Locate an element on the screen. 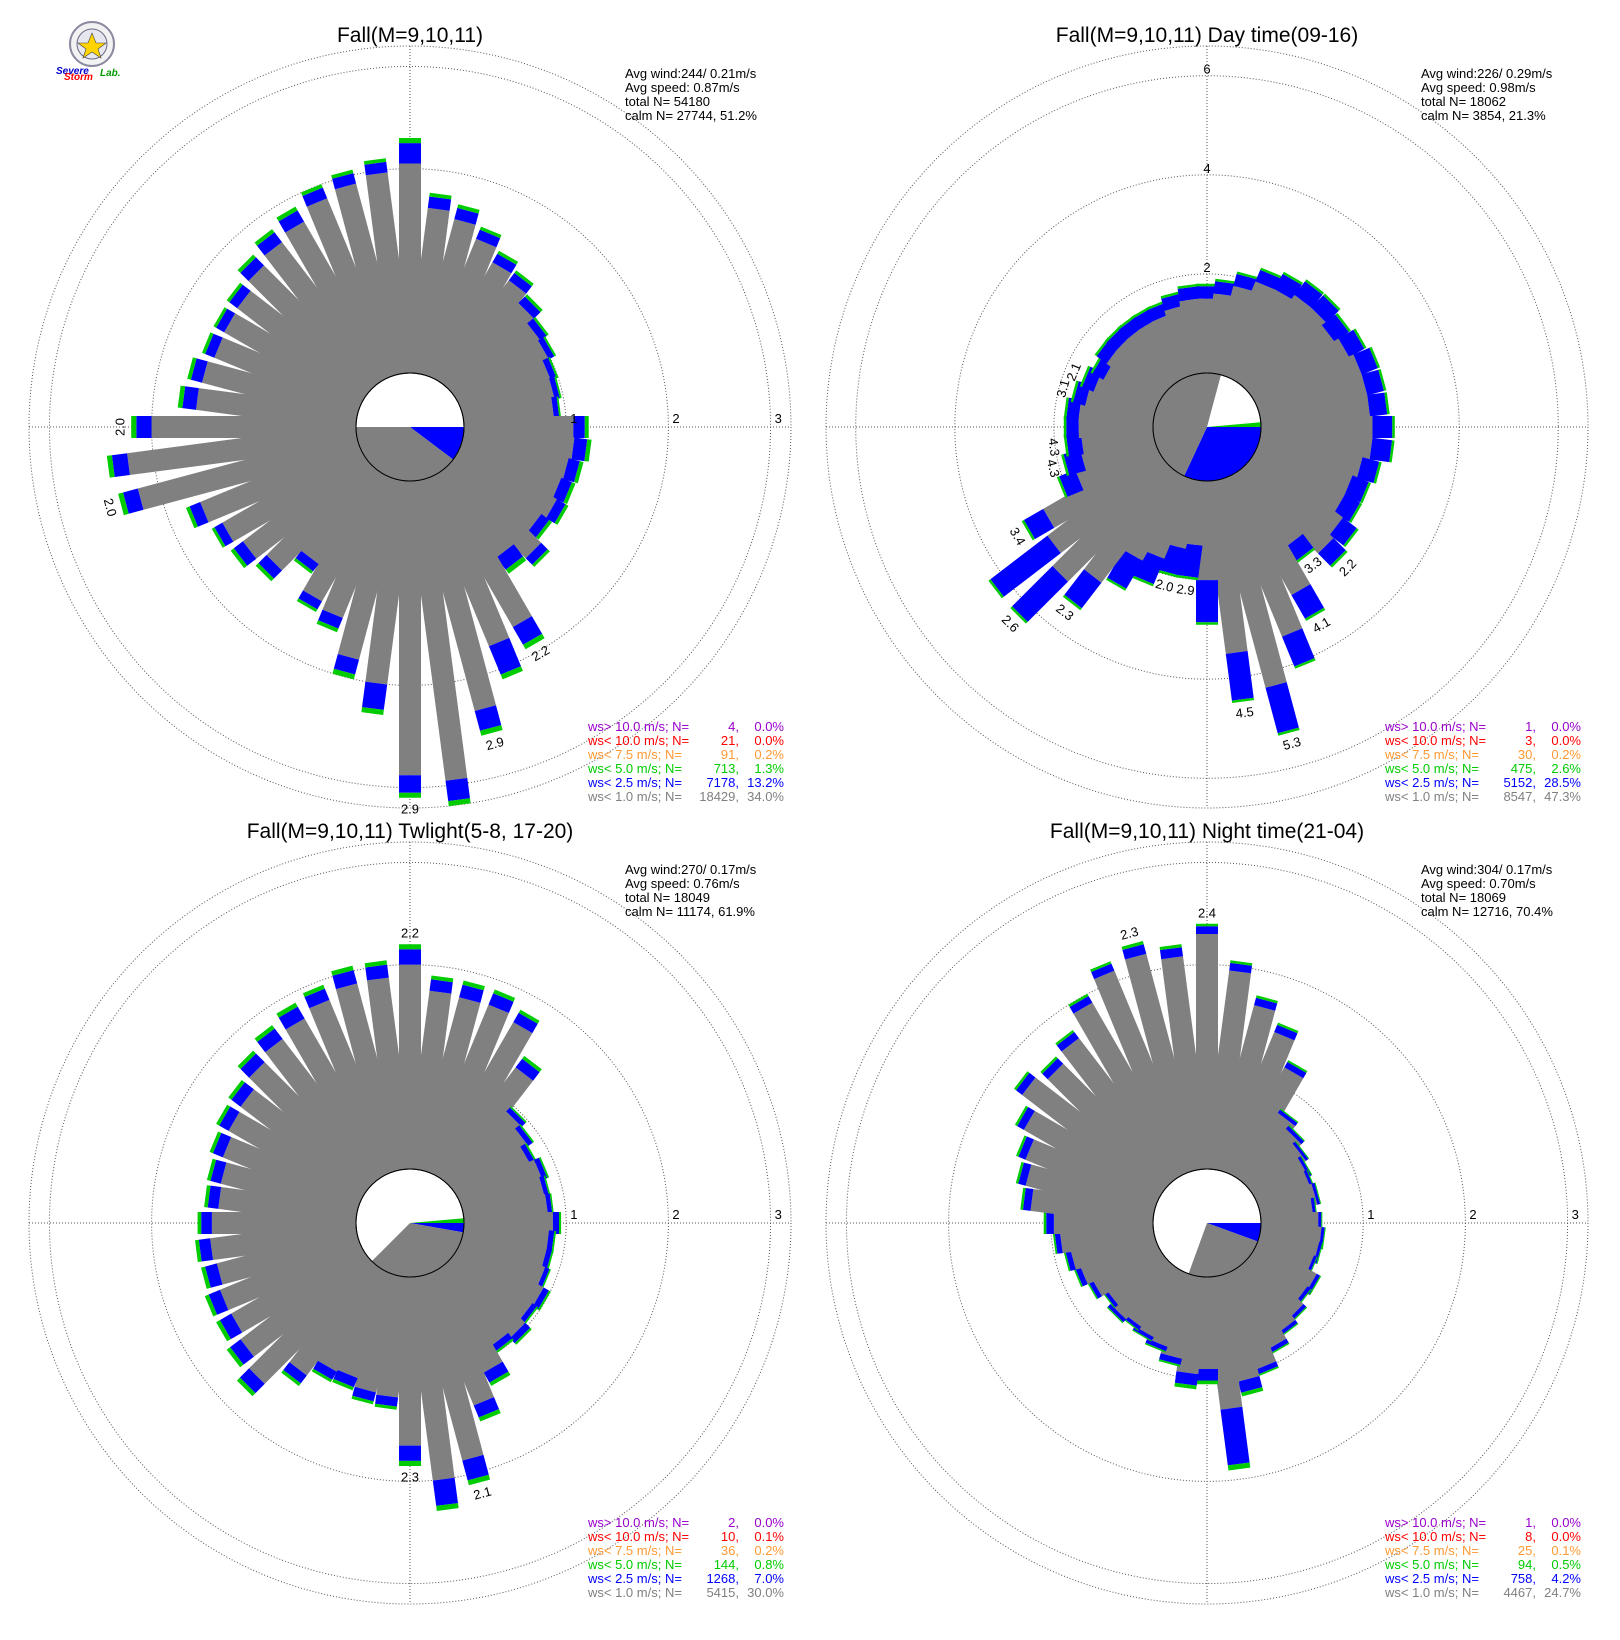  radial-tick-label: 3 is located at coordinates (1575, 1214).